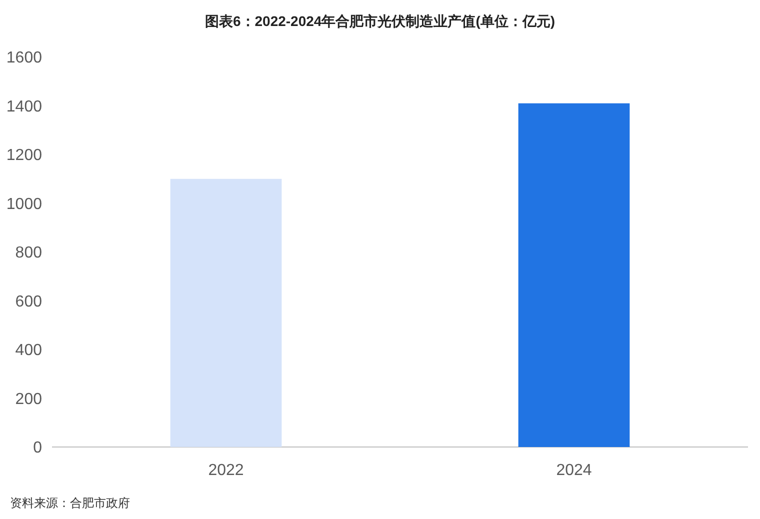 The image size is (760, 519). What do you see at coordinates (24, 155) in the screenshot?
I see `y-tick-label: 1200` at bounding box center [24, 155].